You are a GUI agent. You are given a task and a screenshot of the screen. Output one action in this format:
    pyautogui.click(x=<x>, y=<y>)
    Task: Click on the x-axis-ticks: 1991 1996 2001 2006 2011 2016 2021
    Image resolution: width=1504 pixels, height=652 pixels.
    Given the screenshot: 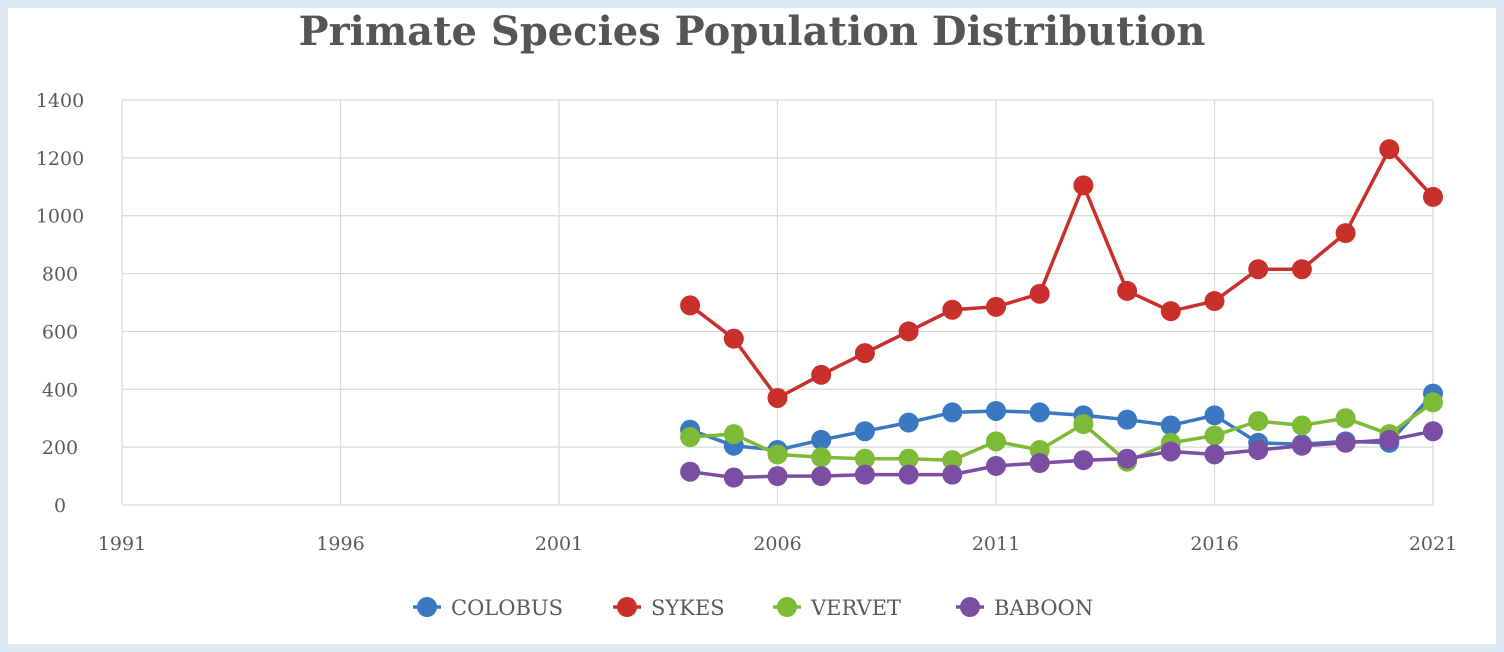 What is the action you would take?
    pyautogui.click(x=777, y=544)
    